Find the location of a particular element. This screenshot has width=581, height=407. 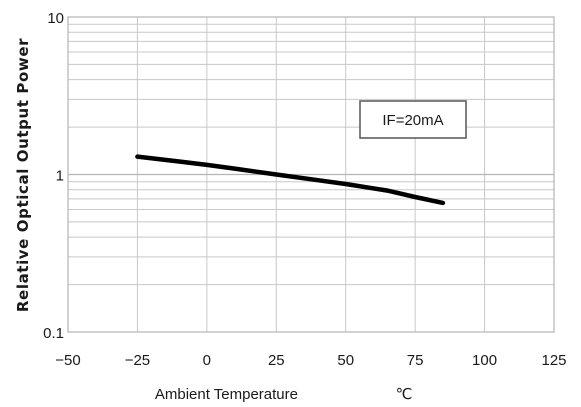

x-tick-labels: −50 −25 0 25 50 75 100 125 is located at coordinates (310, 360).